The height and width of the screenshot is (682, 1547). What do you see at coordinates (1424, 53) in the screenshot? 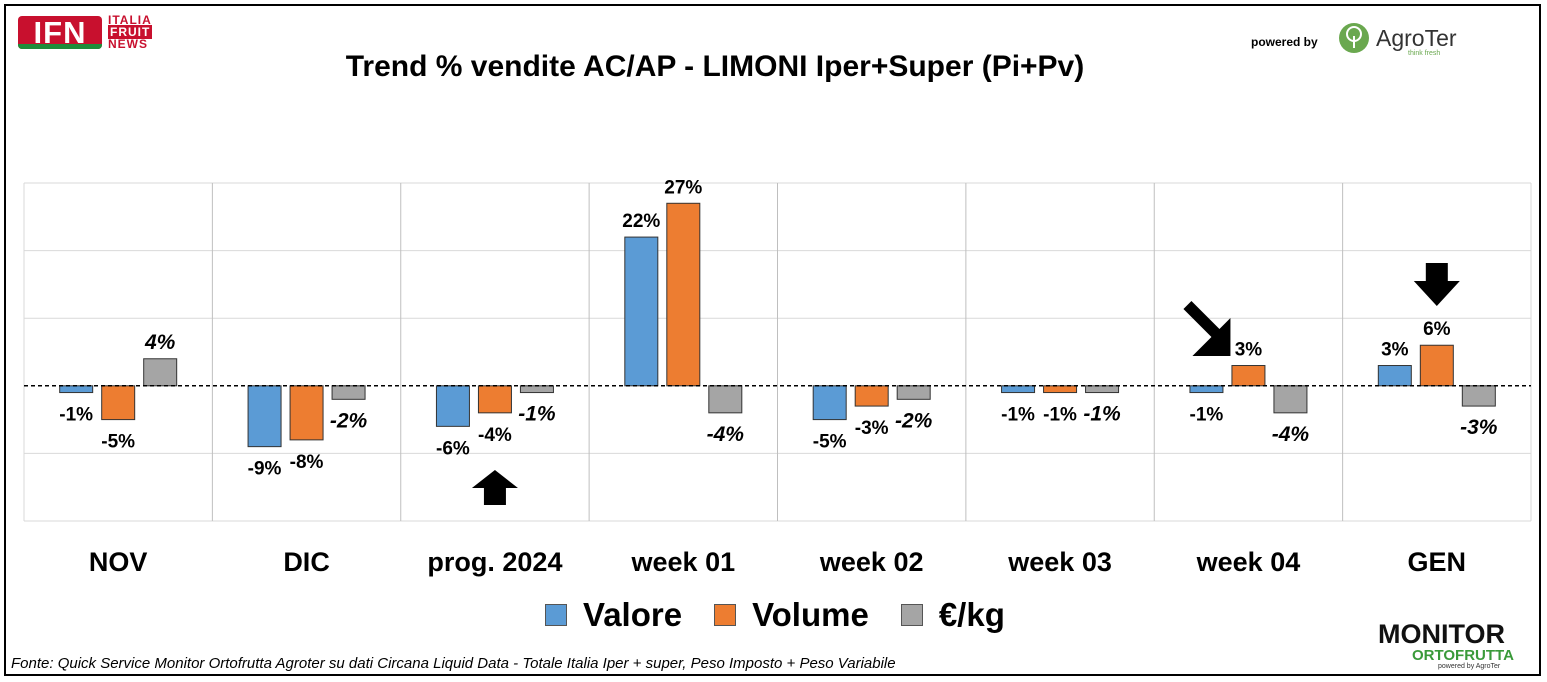
I see `agroter-tagline: think fresh` at bounding box center [1424, 53].